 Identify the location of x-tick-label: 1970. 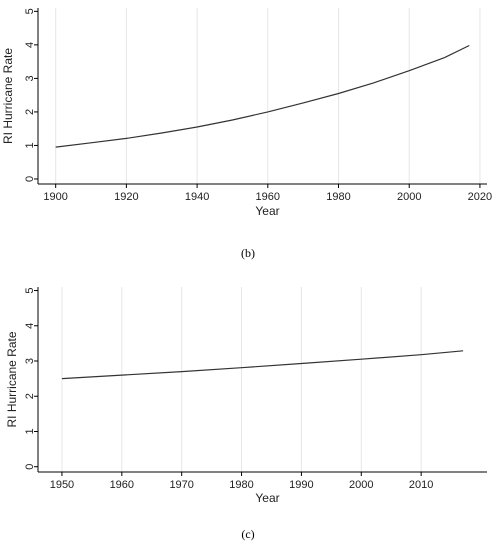
(181, 485).